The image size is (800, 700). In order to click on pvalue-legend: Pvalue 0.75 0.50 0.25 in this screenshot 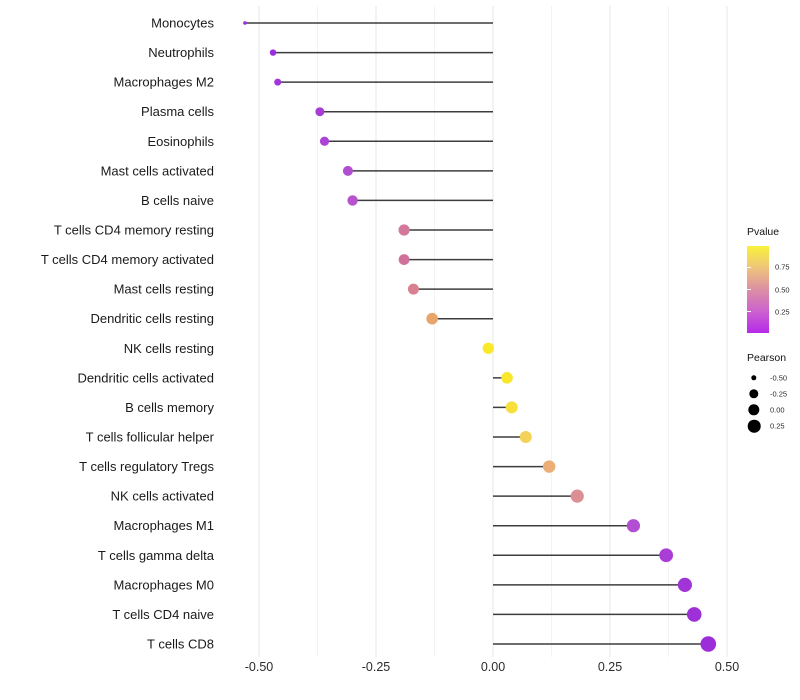, I will do `click(768, 279)`.